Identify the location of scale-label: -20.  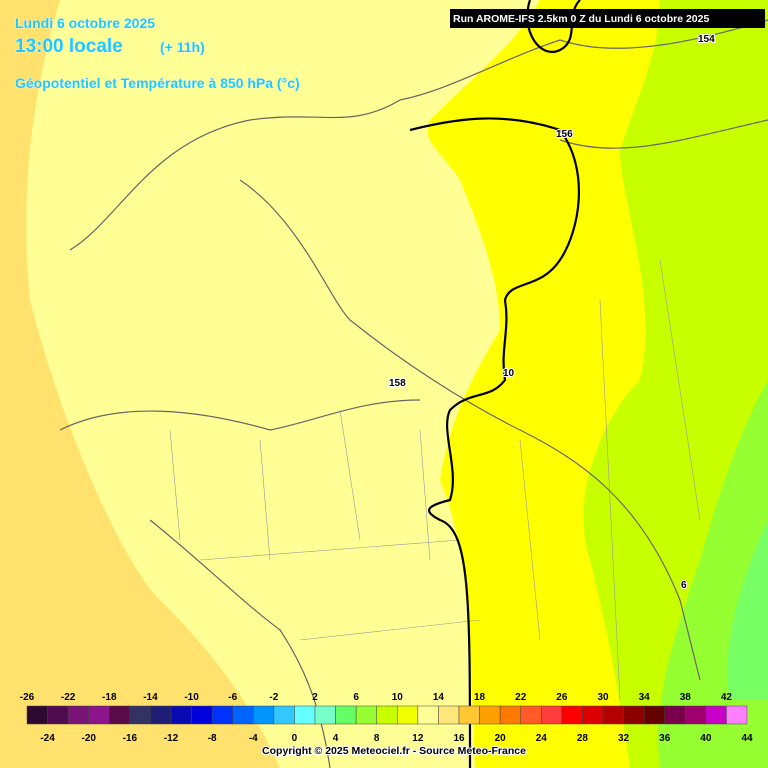
(88, 738).